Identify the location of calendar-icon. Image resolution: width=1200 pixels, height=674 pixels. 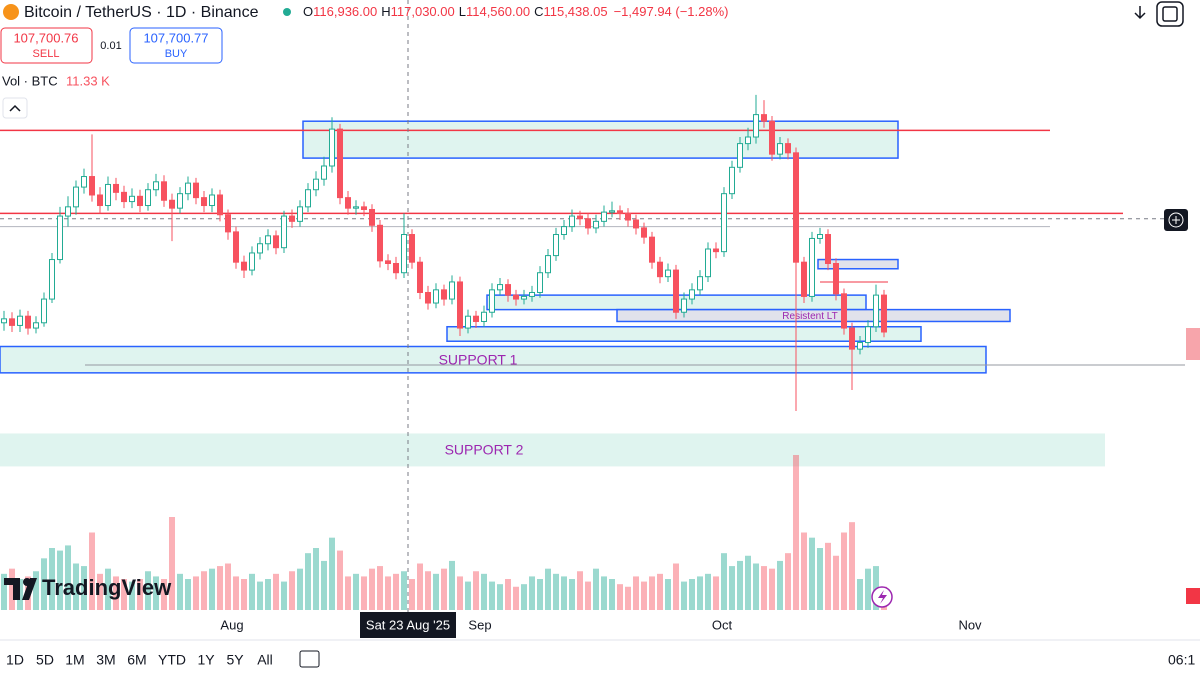
(309, 659).